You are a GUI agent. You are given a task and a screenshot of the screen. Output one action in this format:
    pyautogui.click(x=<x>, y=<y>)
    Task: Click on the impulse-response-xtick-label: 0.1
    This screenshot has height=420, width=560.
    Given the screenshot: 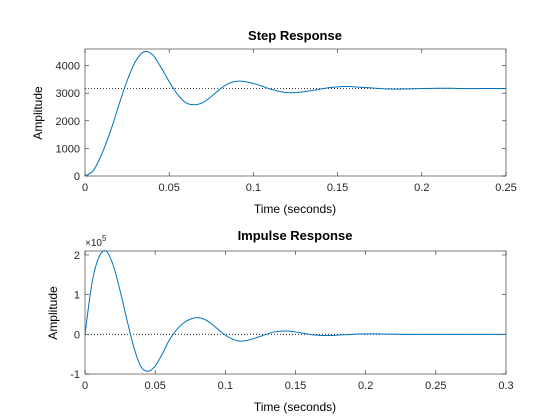 What is the action you would take?
    pyautogui.click(x=225, y=386)
    